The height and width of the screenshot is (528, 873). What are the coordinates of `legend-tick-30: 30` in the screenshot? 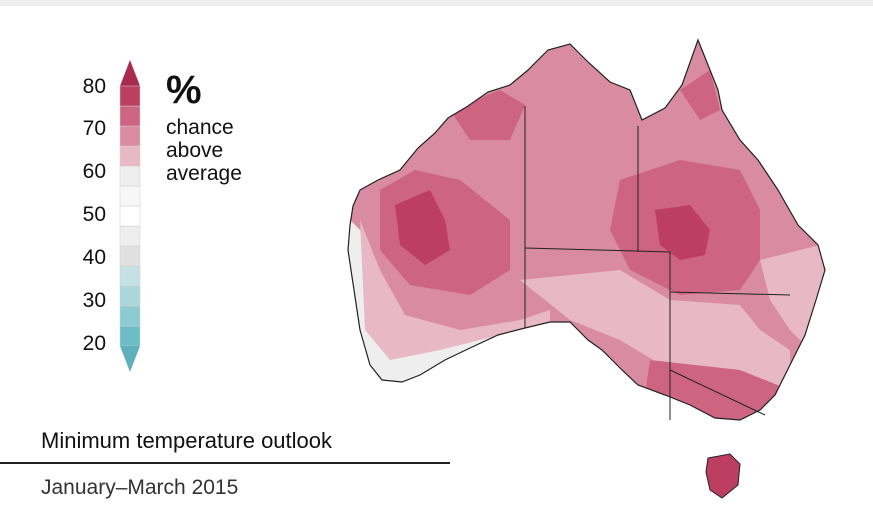 It's located at (94, 300).